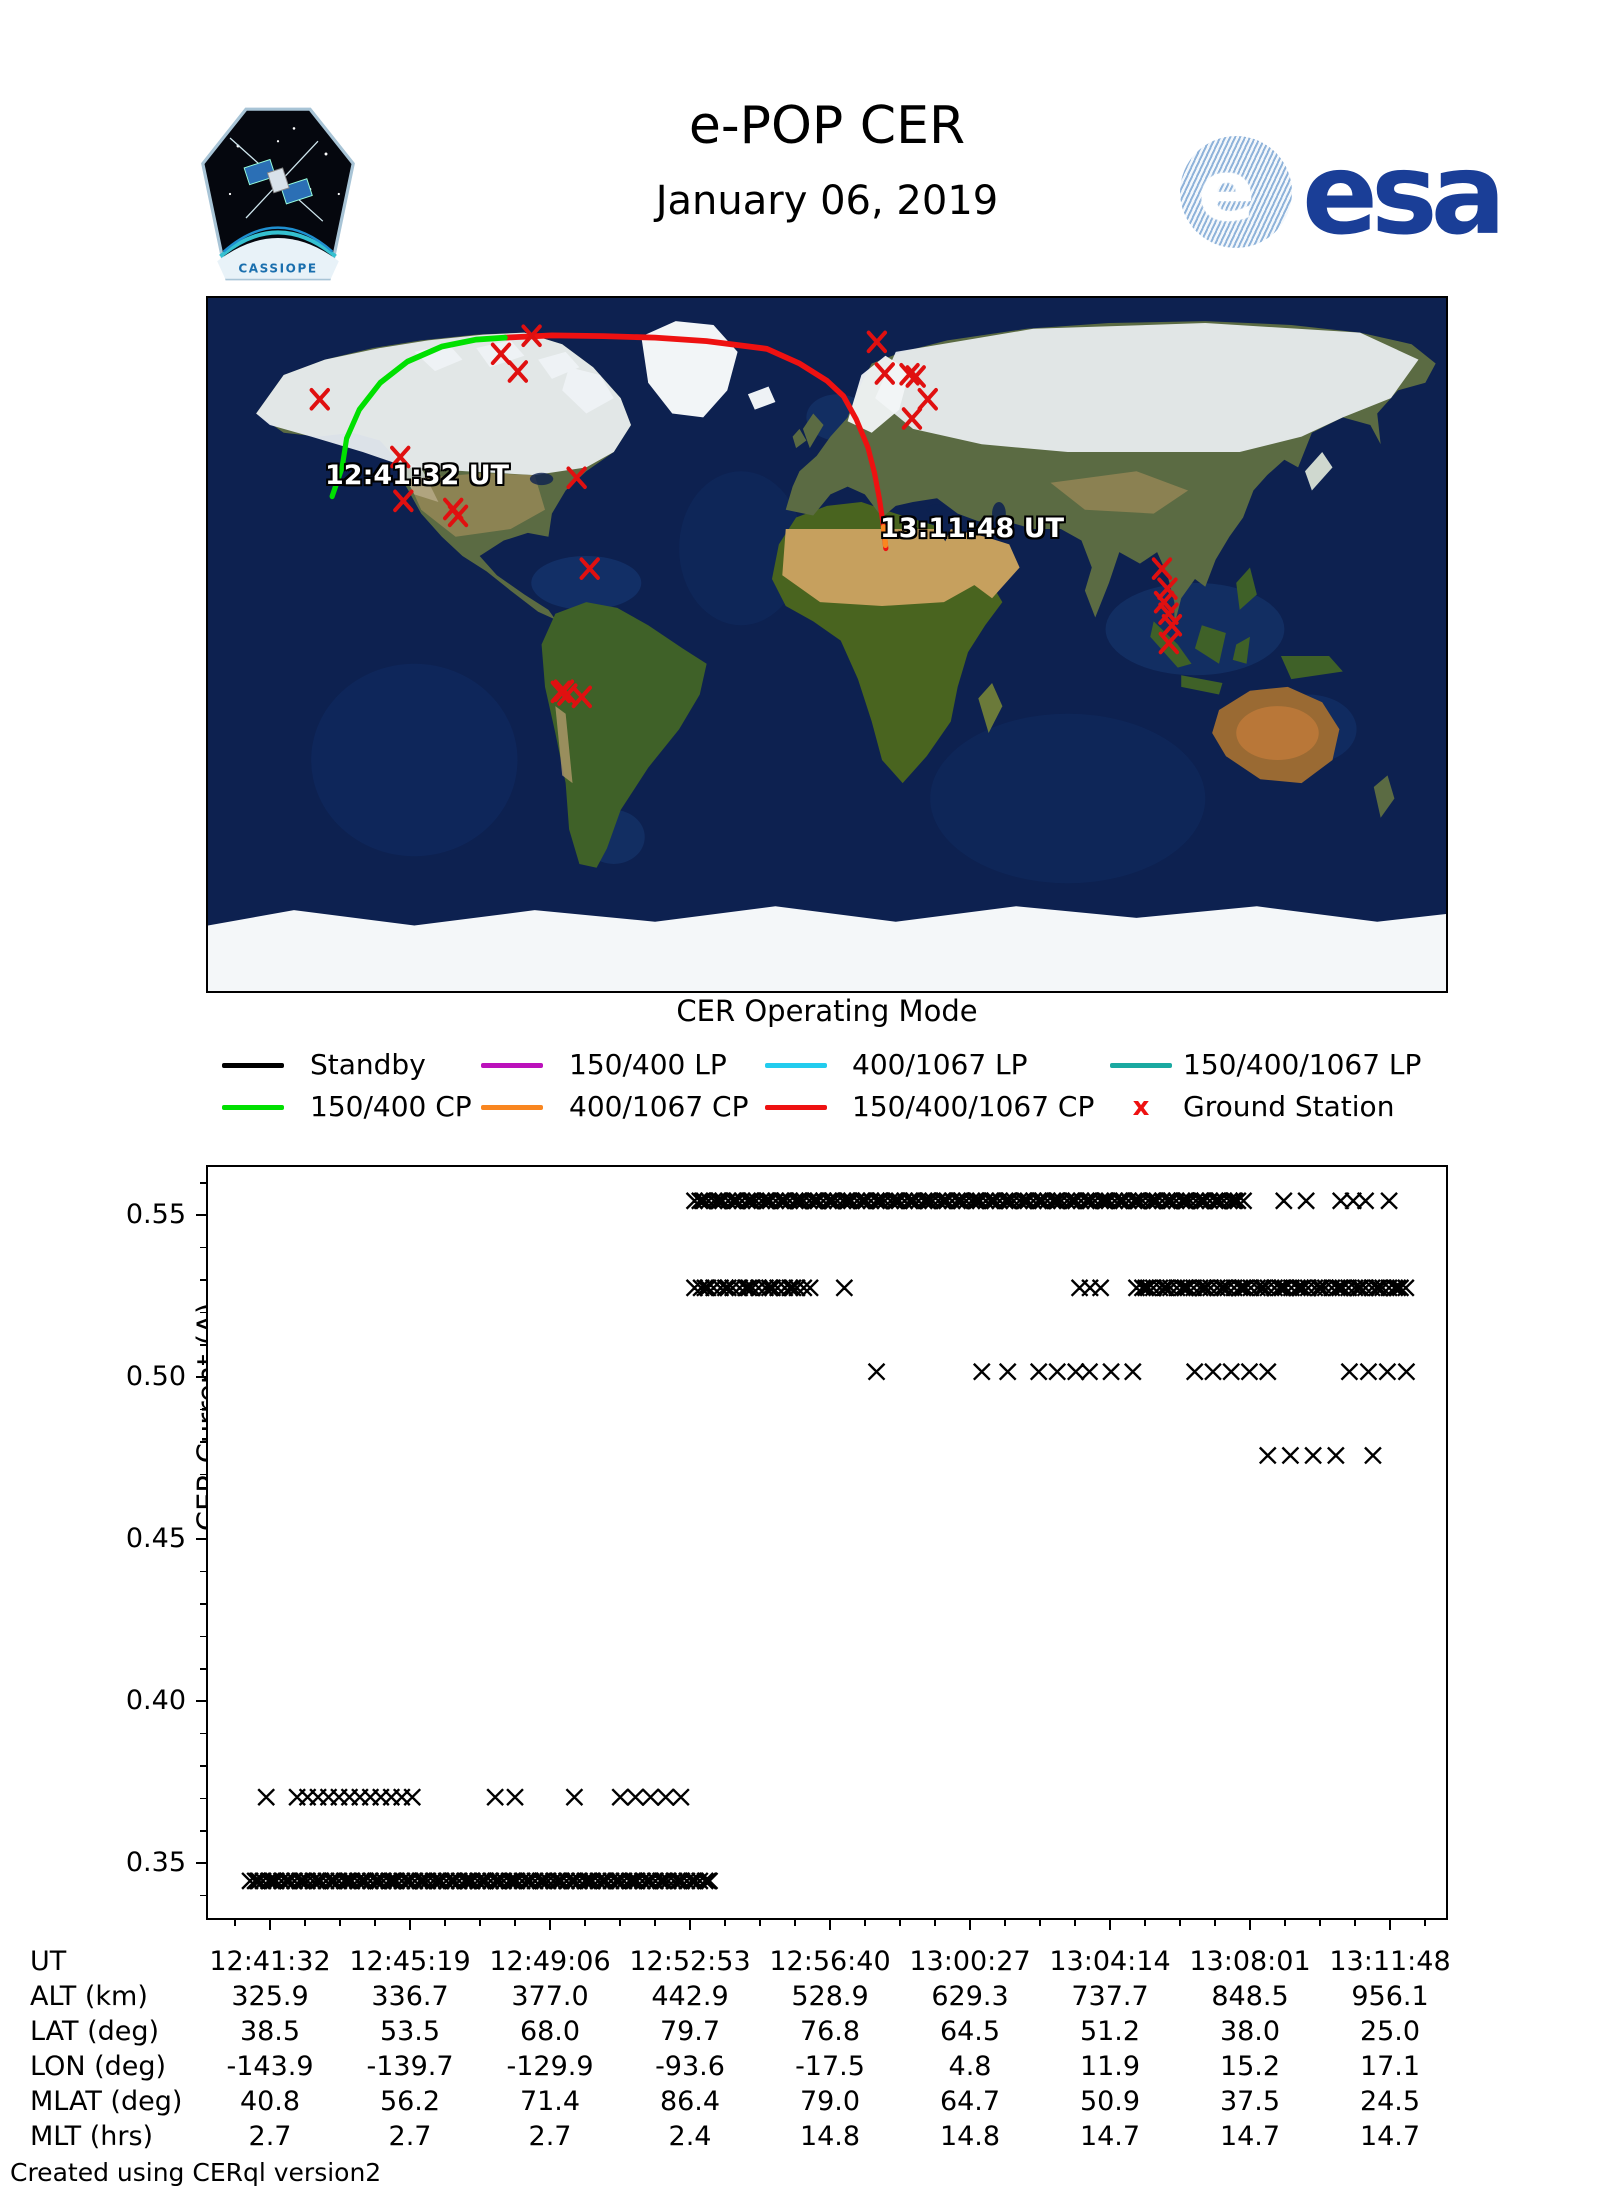  What do you see at coordinates (196, 2172) in the screenshot?
I see `footer-credit: Created using CERql version2` at bounding box center [196, 2172].